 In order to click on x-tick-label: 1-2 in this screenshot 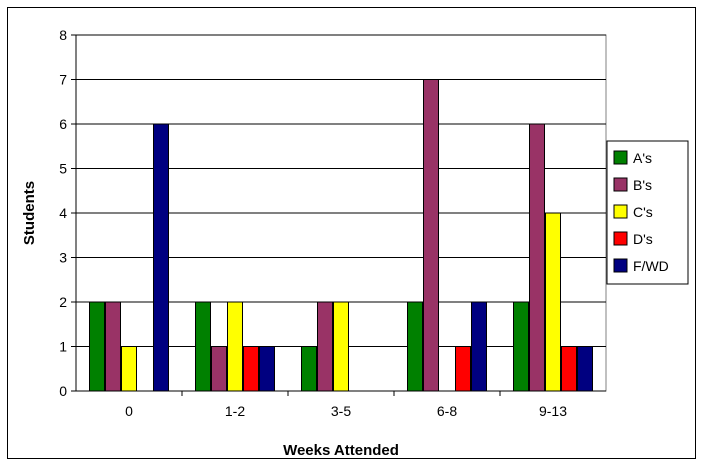, I will do `click(235, 411)`.